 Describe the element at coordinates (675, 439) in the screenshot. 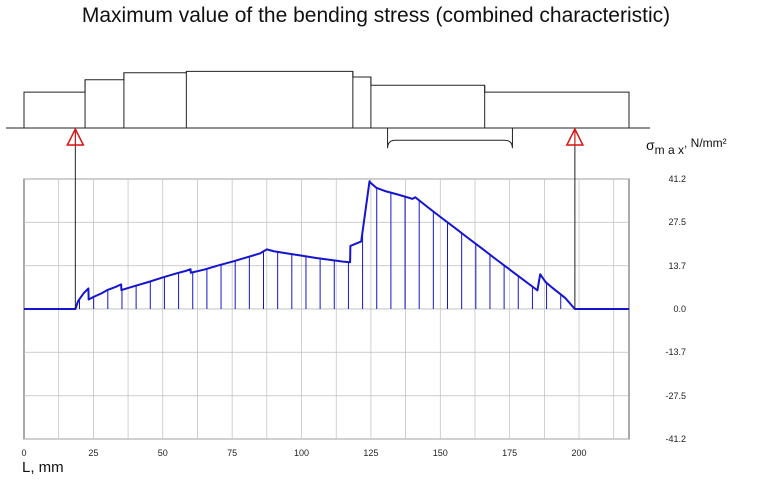

I see `y-tick-label: -41.2` at that location.